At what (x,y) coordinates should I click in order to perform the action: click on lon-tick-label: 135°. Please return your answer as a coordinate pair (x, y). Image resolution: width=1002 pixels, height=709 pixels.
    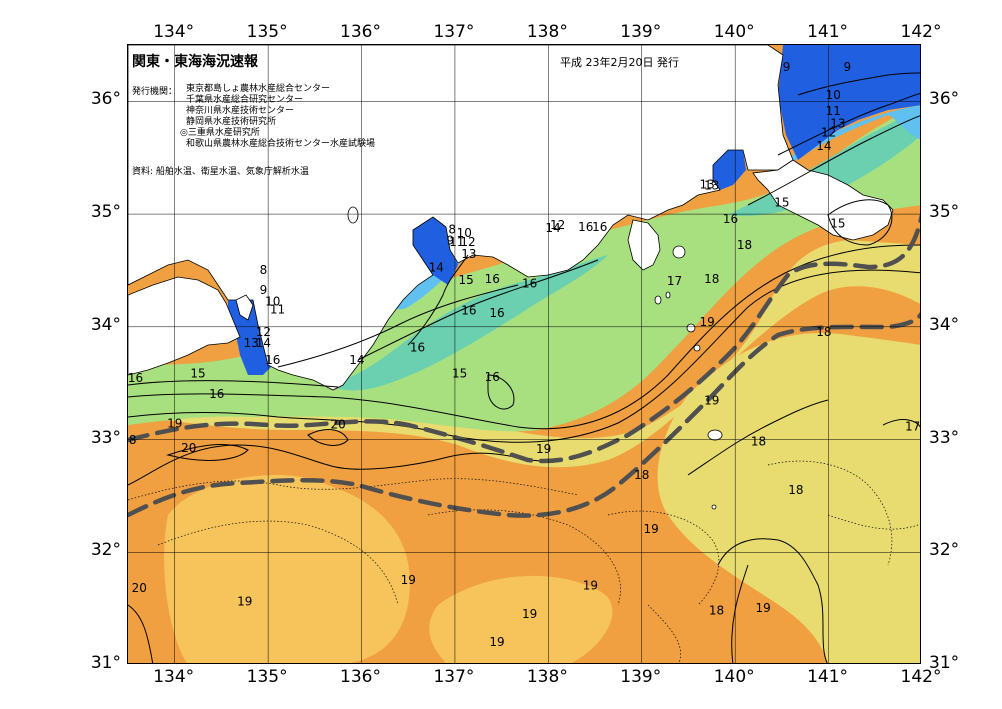
    Looking at the image, I should click on (267, 677).